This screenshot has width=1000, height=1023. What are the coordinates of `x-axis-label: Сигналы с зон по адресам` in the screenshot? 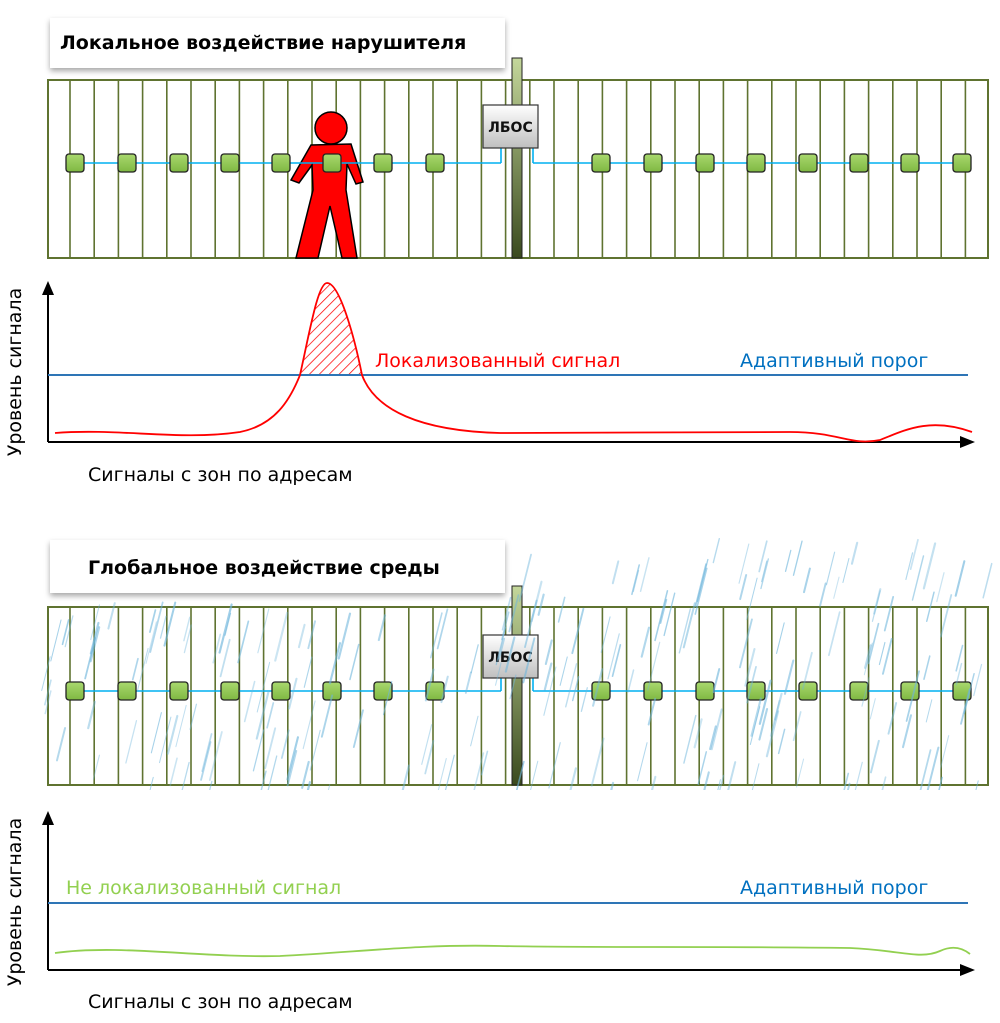 It's located at (220, 1002).